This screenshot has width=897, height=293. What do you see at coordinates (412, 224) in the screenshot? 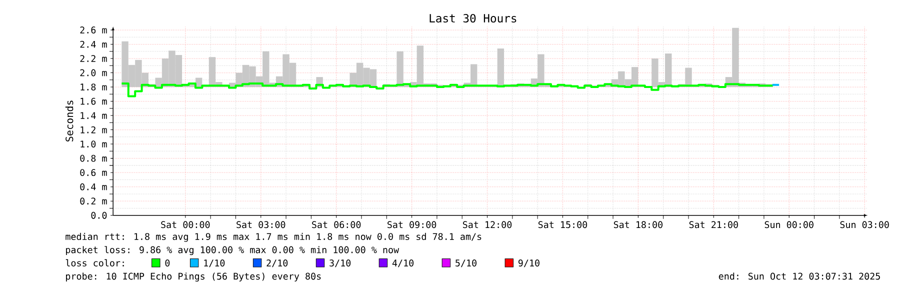
I see `x-tick-label: Sat 09:00` at bounding box center [412, 224].